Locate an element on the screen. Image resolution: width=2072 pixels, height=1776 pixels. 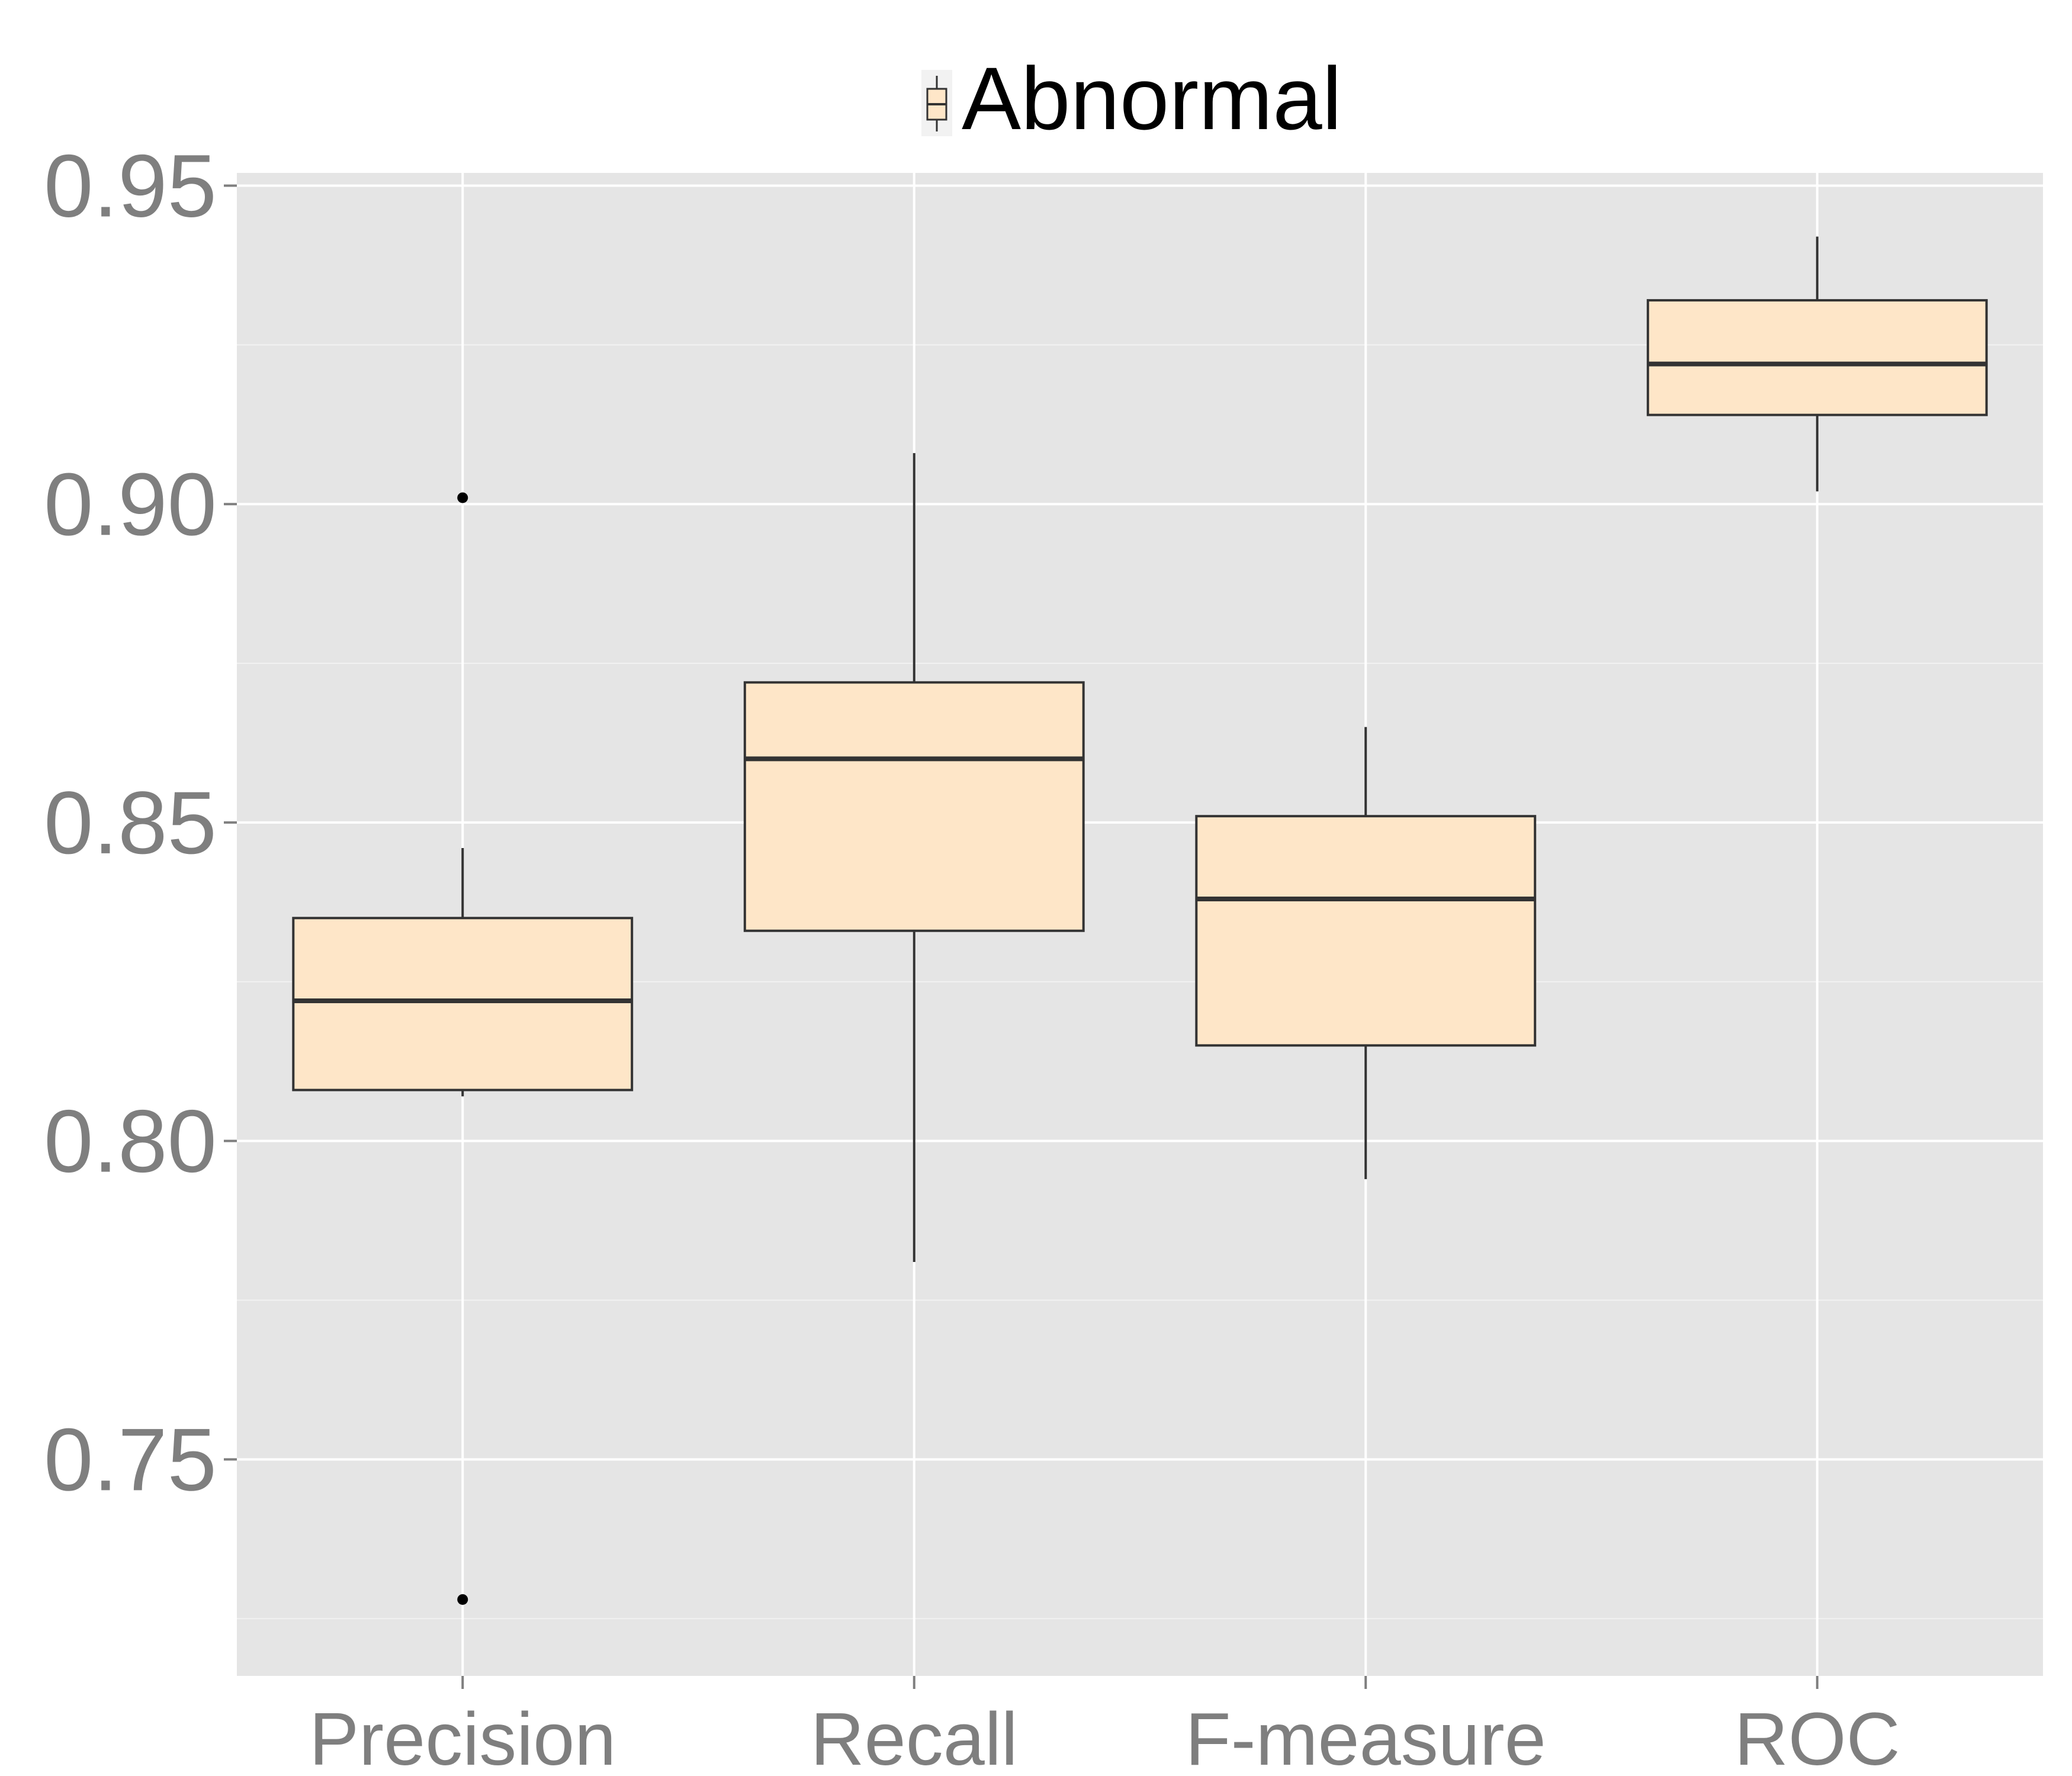
box-recall is located at coordinates (914, 857).